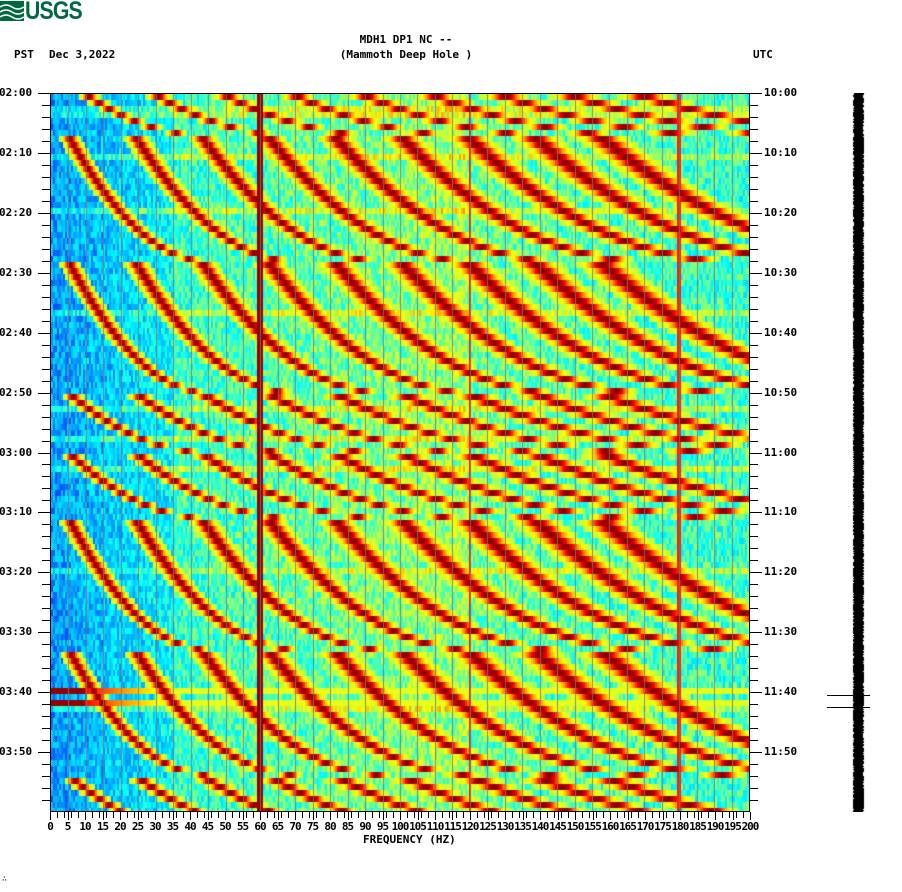  What do you see at coordinates (781, 92) in the screenshot?
I see `y-label-right: 10:00` at bounding box center [781, 92].